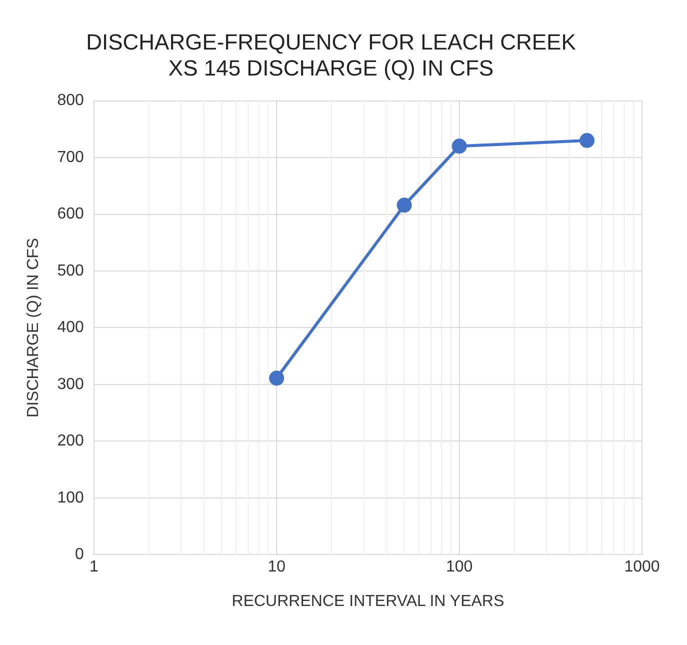 Image resolution: width=687 pixels, height=645 pixels. Describe the element at coordinates (33, 328) in the screenshot. I see `y-axis-title: DISCHARGE (Q) IN CFS` at that location.